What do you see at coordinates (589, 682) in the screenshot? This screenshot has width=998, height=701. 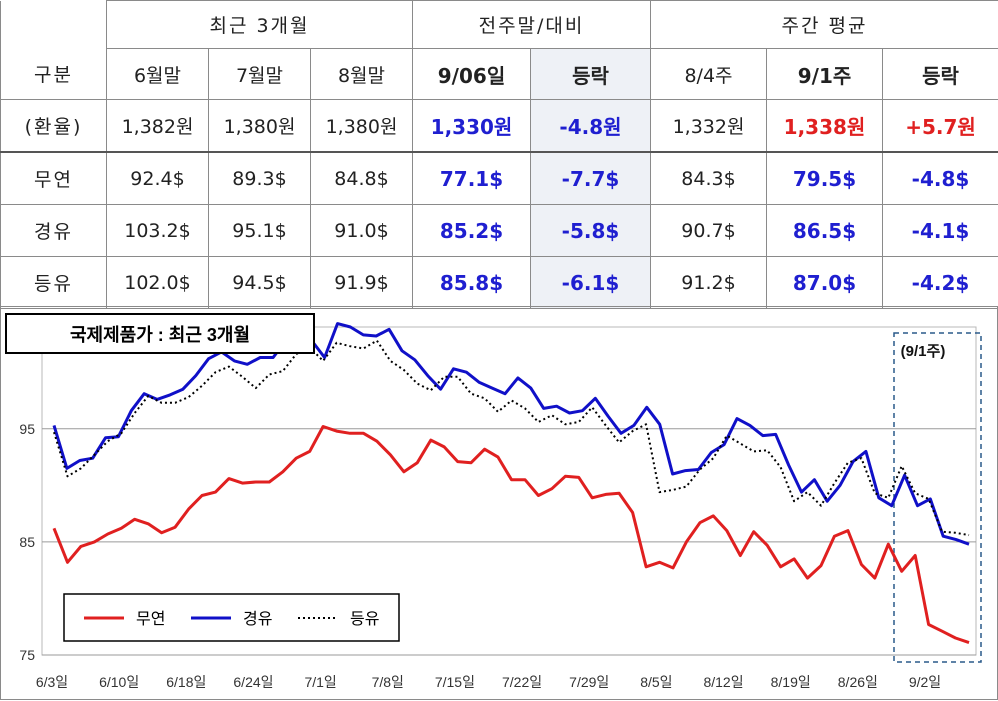 I see `x-tick-label: 7/29일` at bounding box center [589, 682].